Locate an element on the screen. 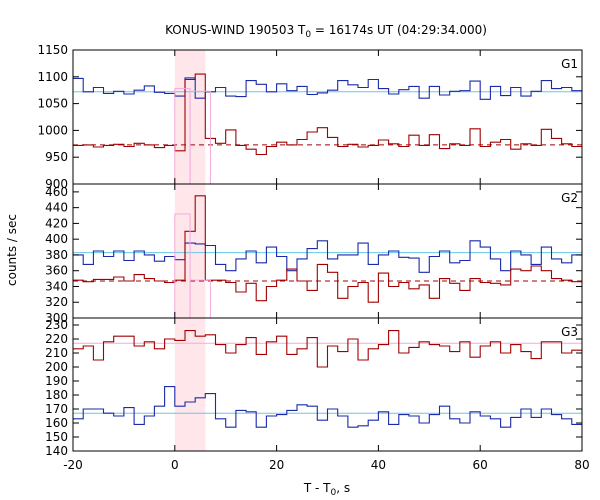  x-tick-label: 20 is located at coordinates (276, 465).